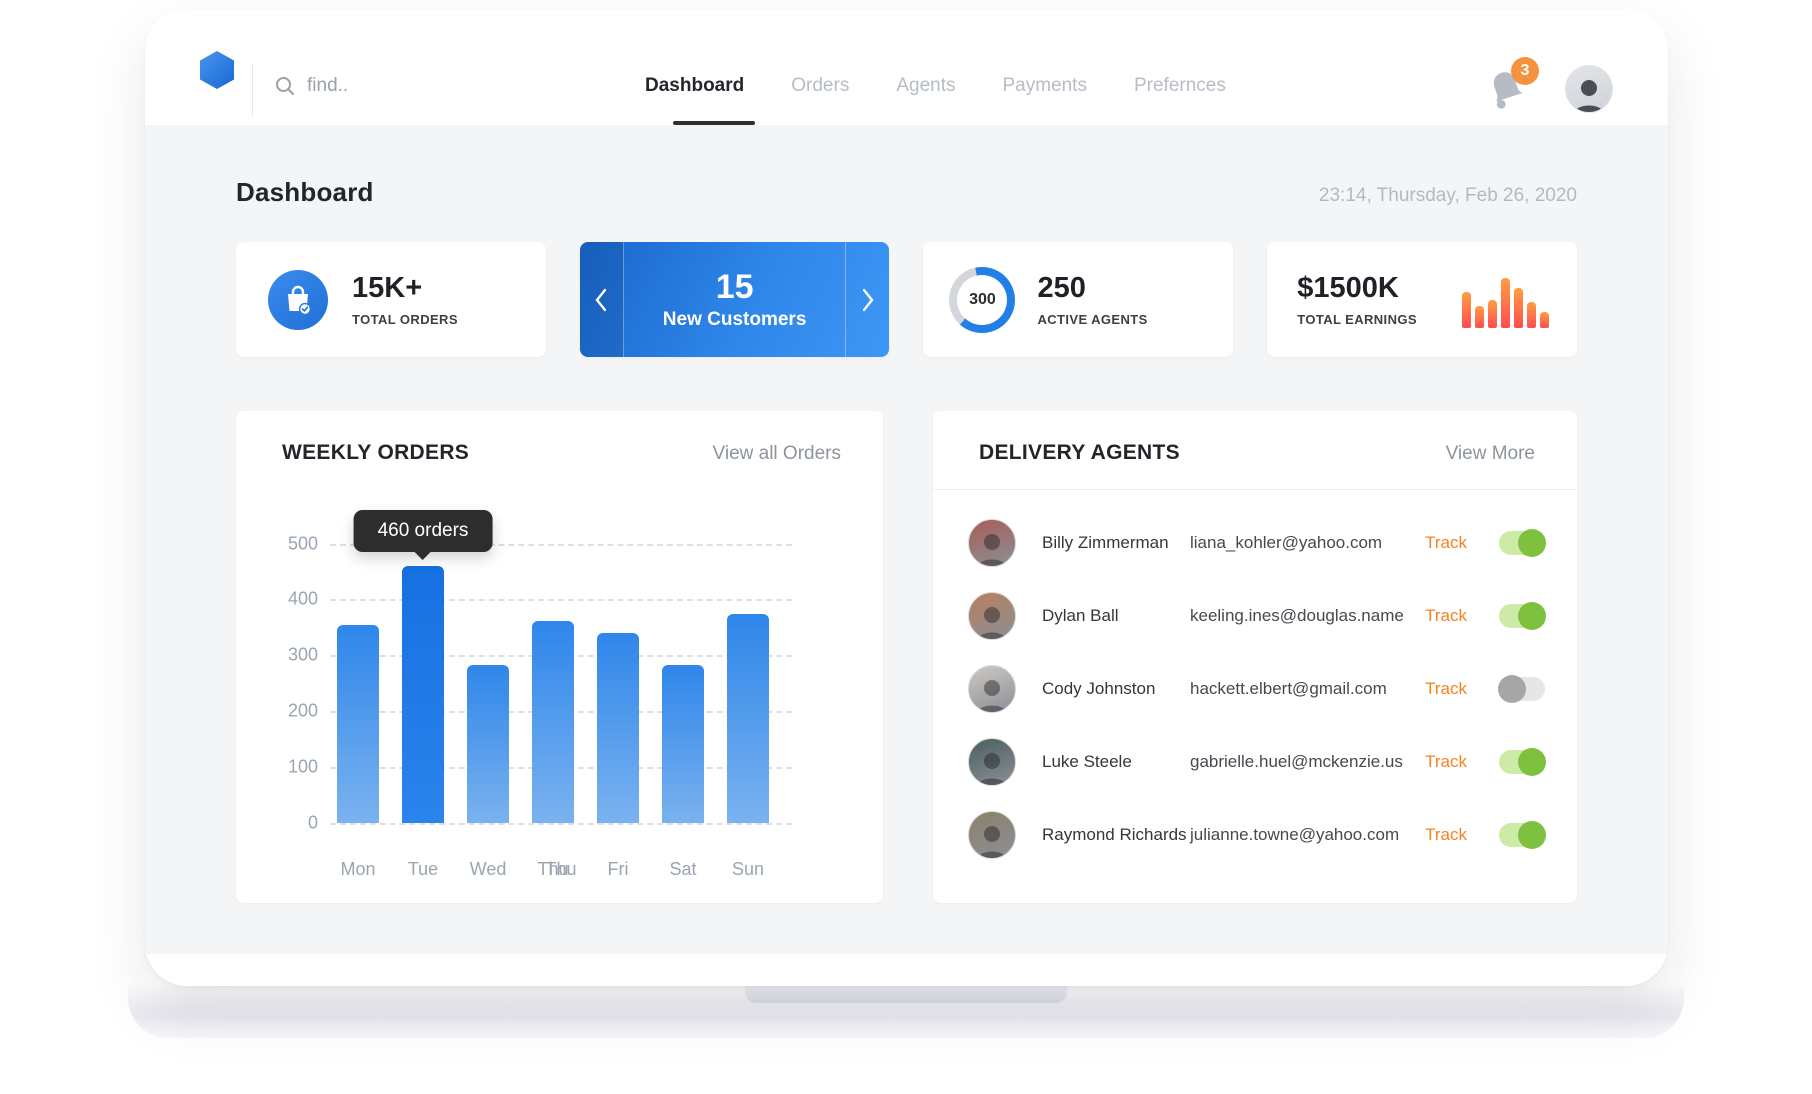  Describe the element at coordinates (302, 654) in the screenshot. I see `y-axis-tick: 300` at that location.